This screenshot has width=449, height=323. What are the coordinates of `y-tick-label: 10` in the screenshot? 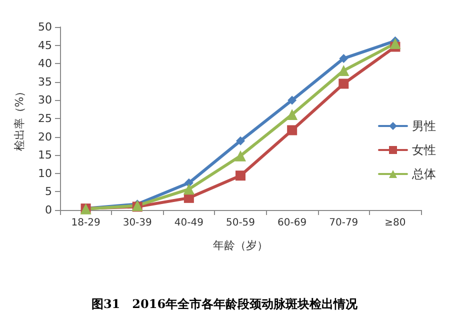 It's located at (45, 173).